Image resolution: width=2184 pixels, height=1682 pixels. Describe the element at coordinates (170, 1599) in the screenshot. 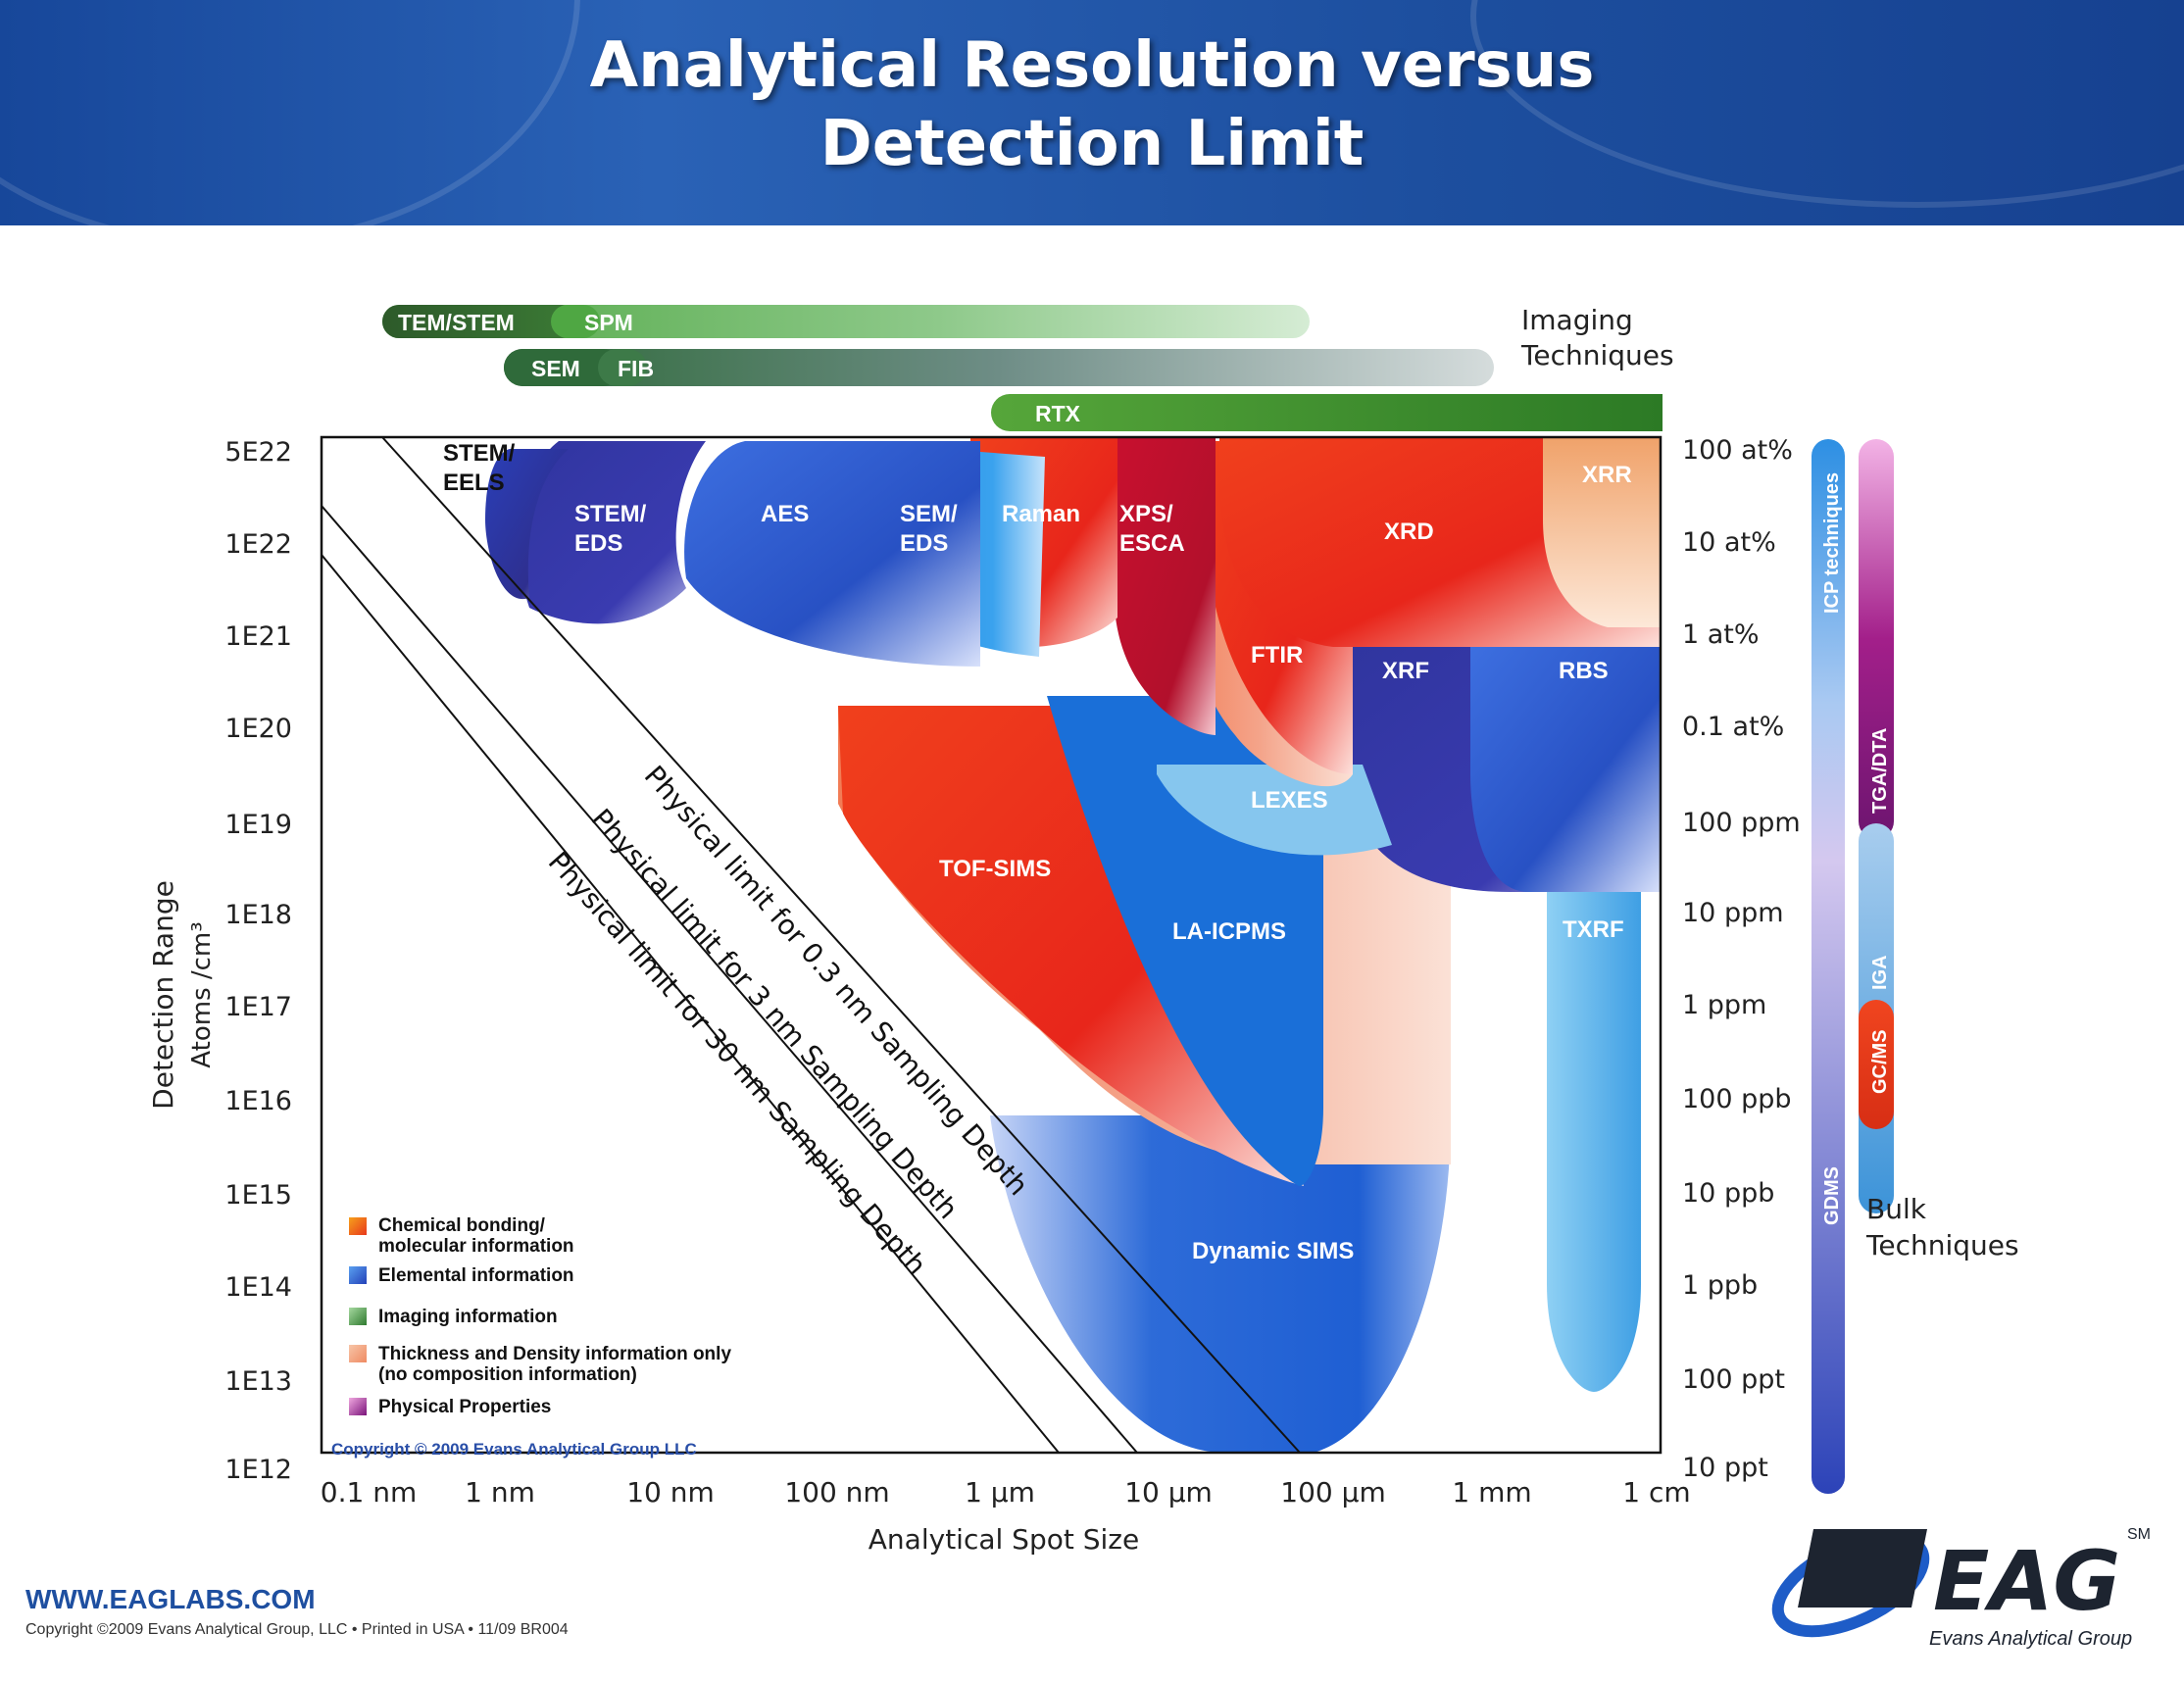

I see `footer-url: WWW.EAGLABS.COM` at that location.